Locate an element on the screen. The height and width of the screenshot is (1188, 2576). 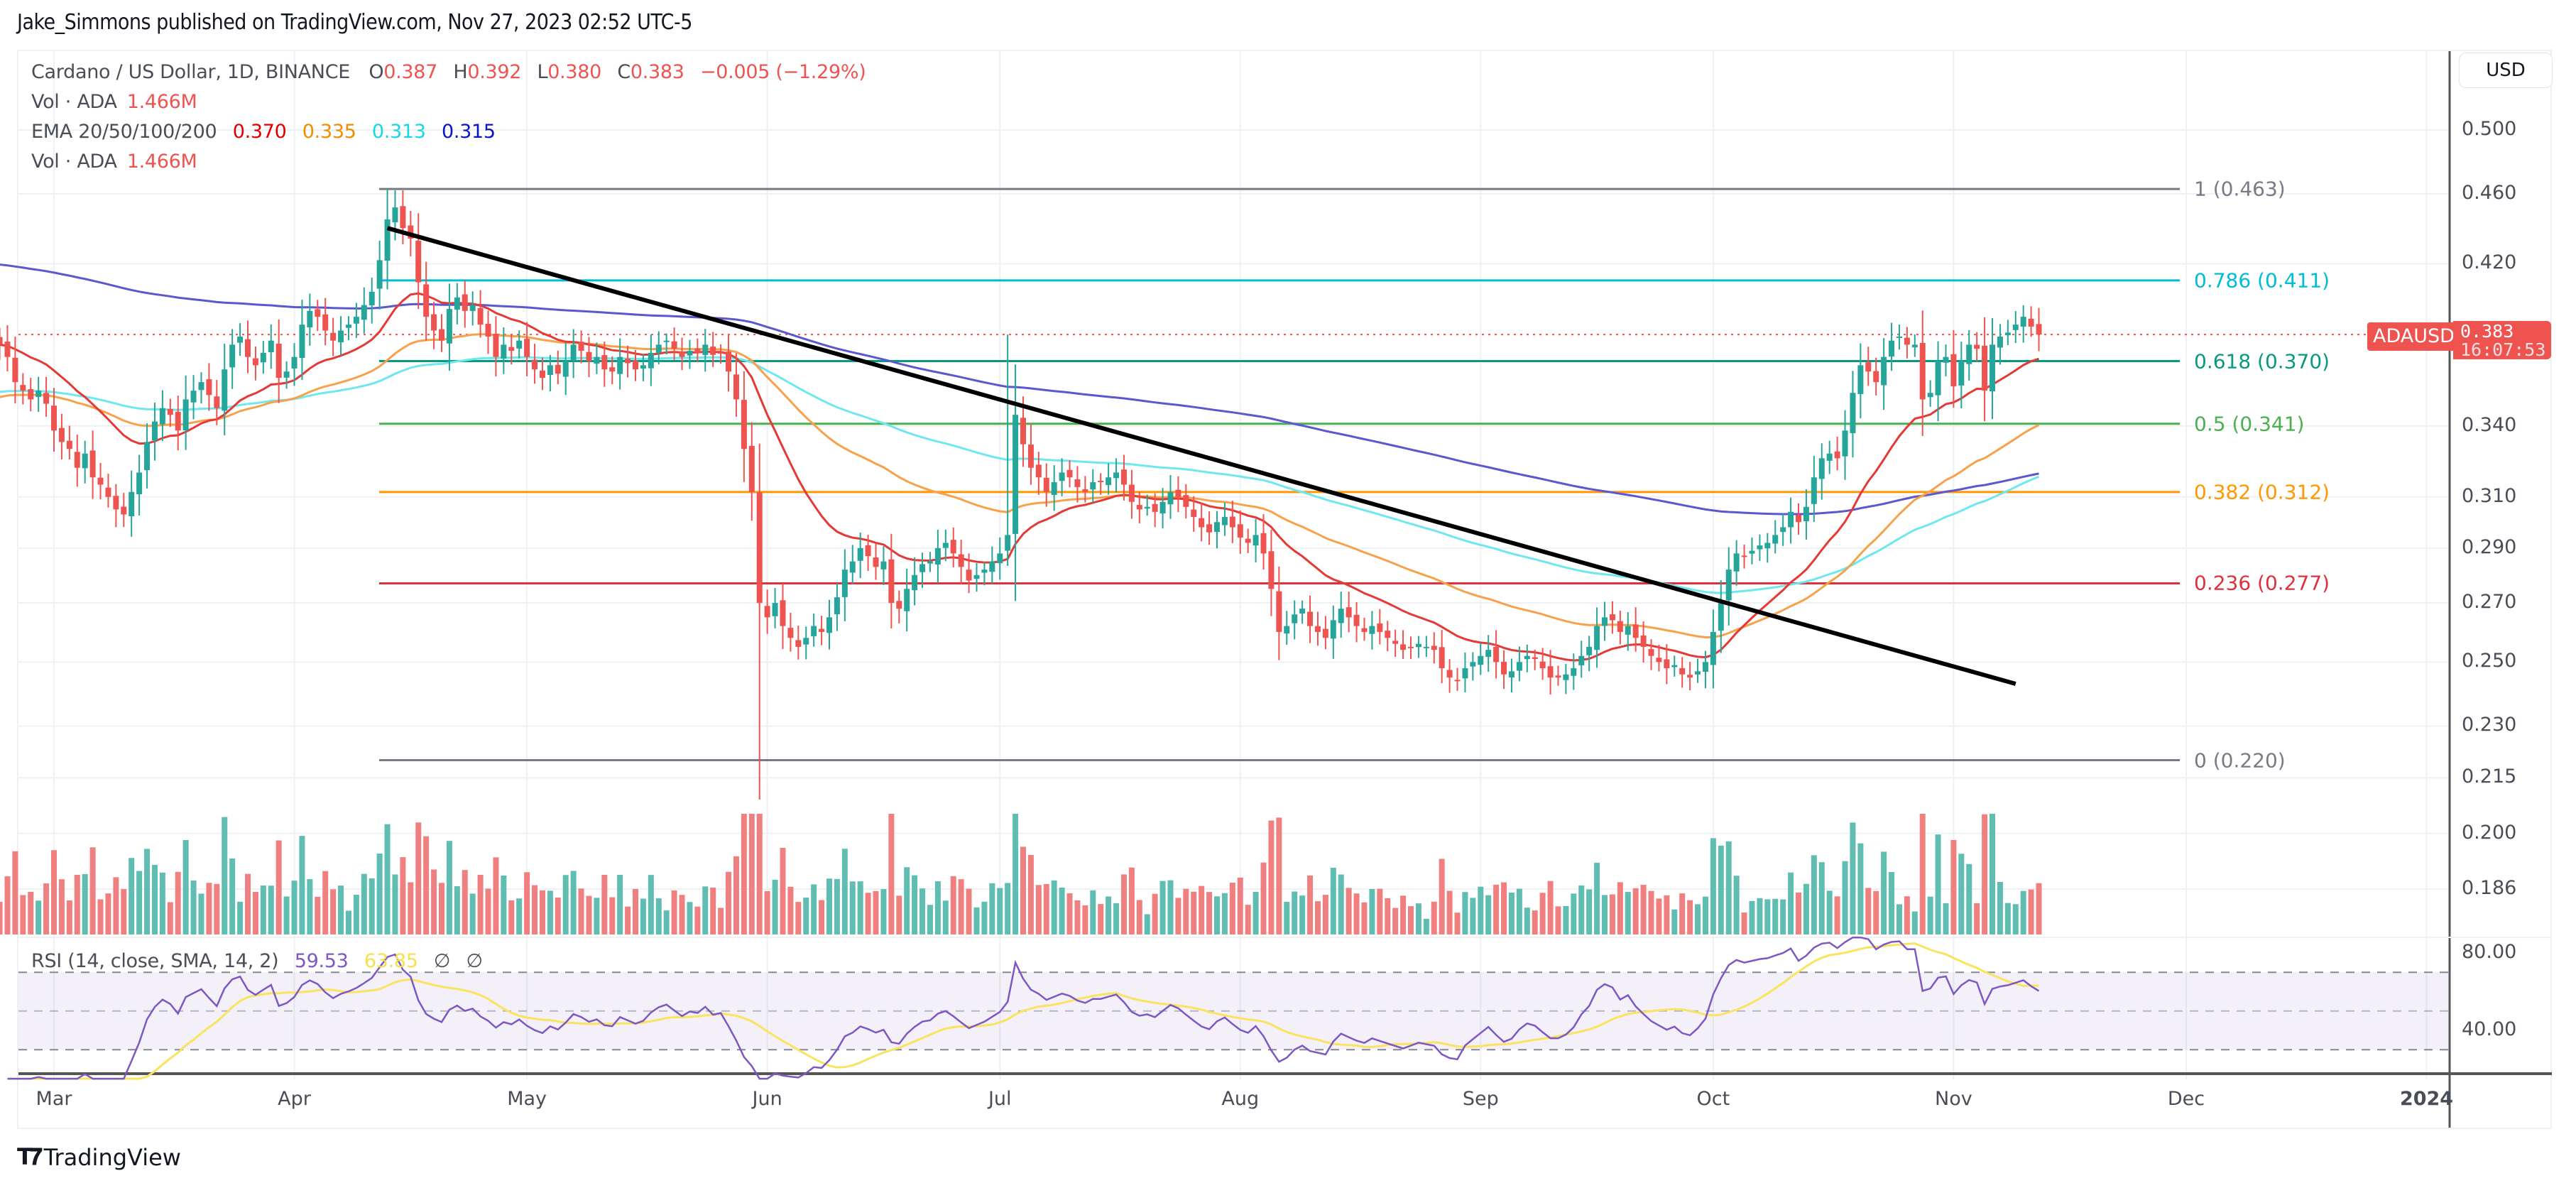
price-tick: 0.230 is located at coordinates (2489, 725).